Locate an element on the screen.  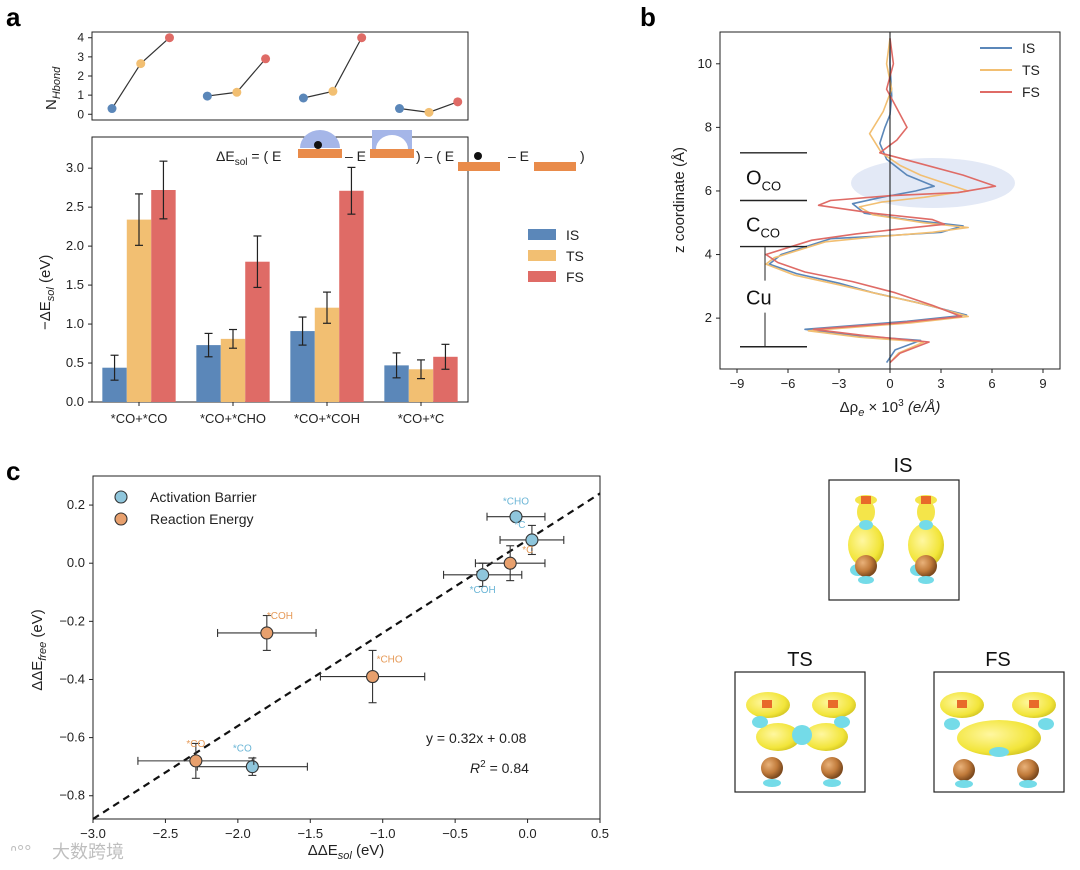
scatter-x-tick-label: −3.0 is located at coordinates (93, 833).